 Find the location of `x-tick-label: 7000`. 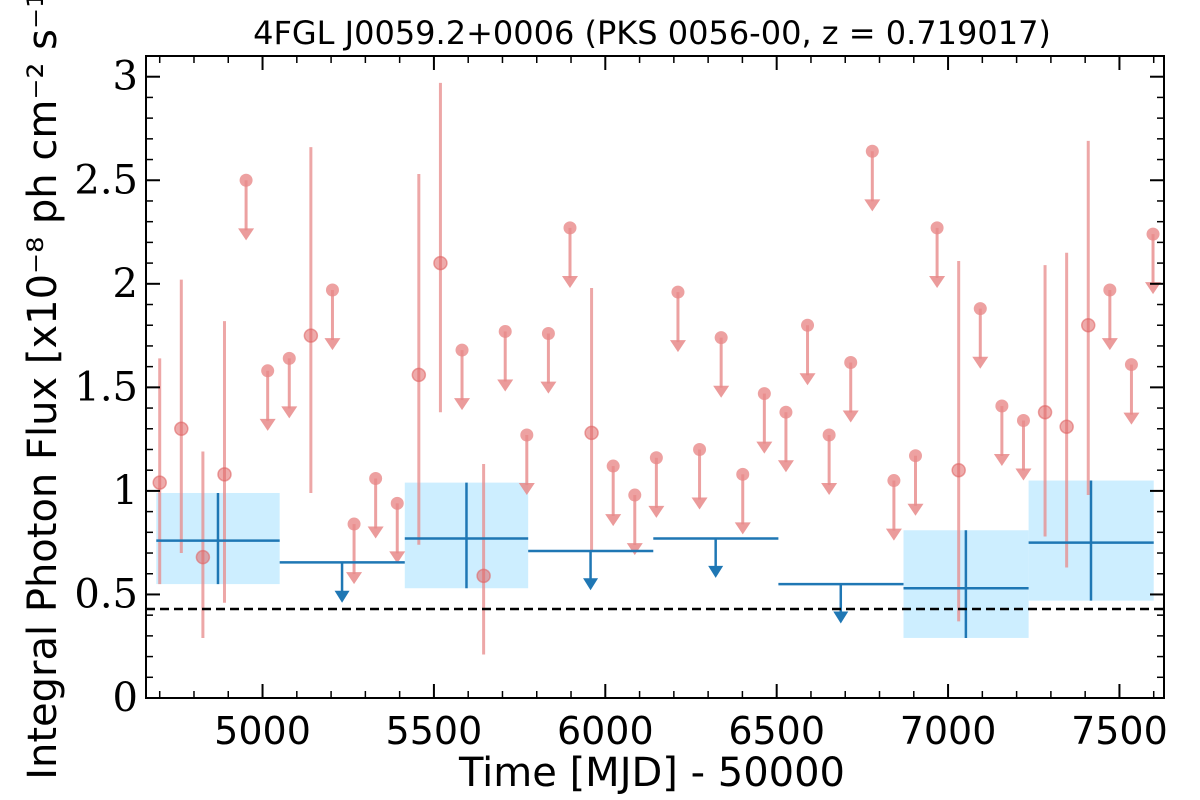

x-tick-label: 7000 is located at coordinates (948, 731).